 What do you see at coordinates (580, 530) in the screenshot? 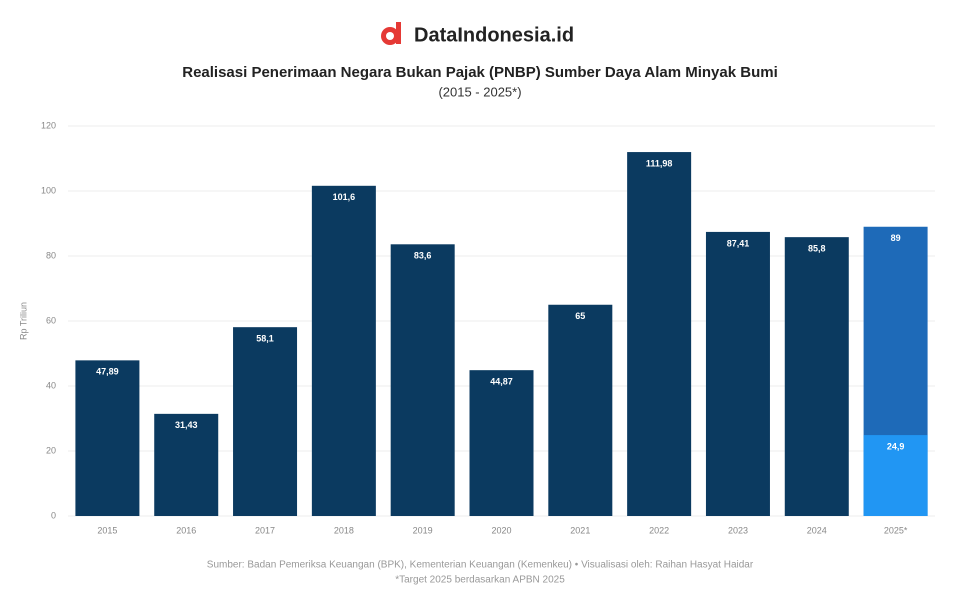
I see `x-tick-label: 2021` at bounding box center [580, 530].